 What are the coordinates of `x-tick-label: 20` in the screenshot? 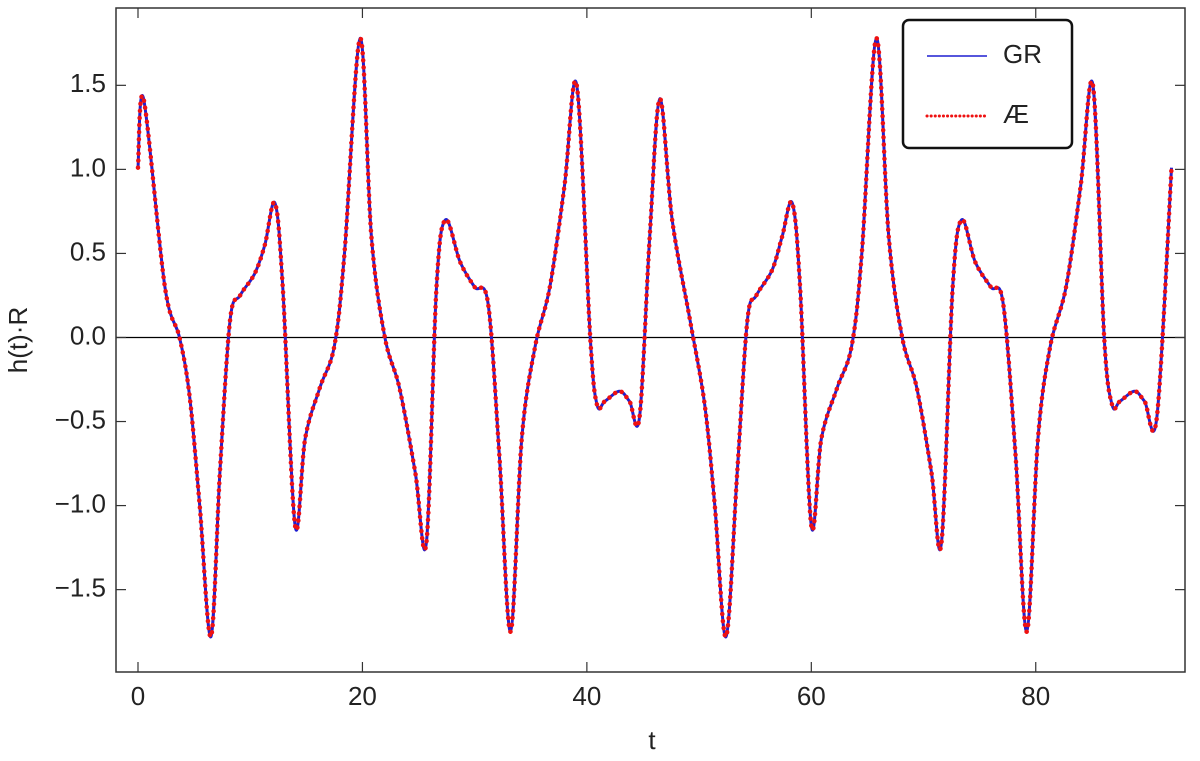 It's located at (362, 696).